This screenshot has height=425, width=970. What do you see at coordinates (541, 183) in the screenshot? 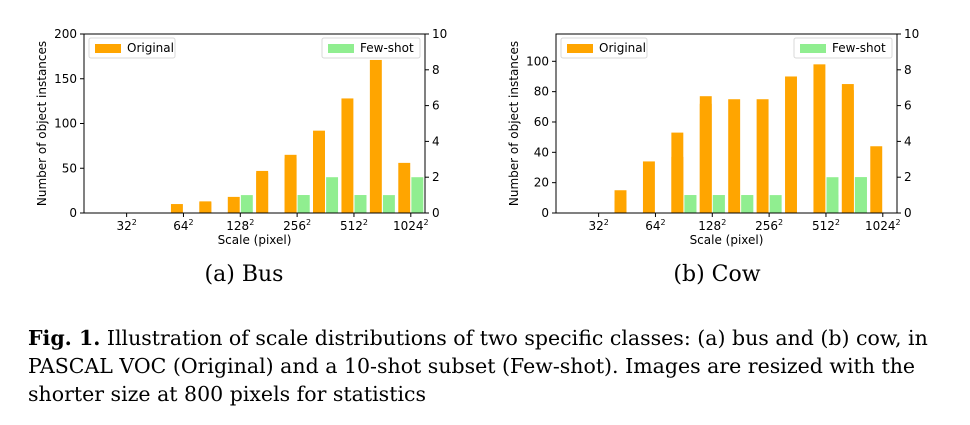
I see `ytick-label-left: 20` at bounding box center [541, 183].